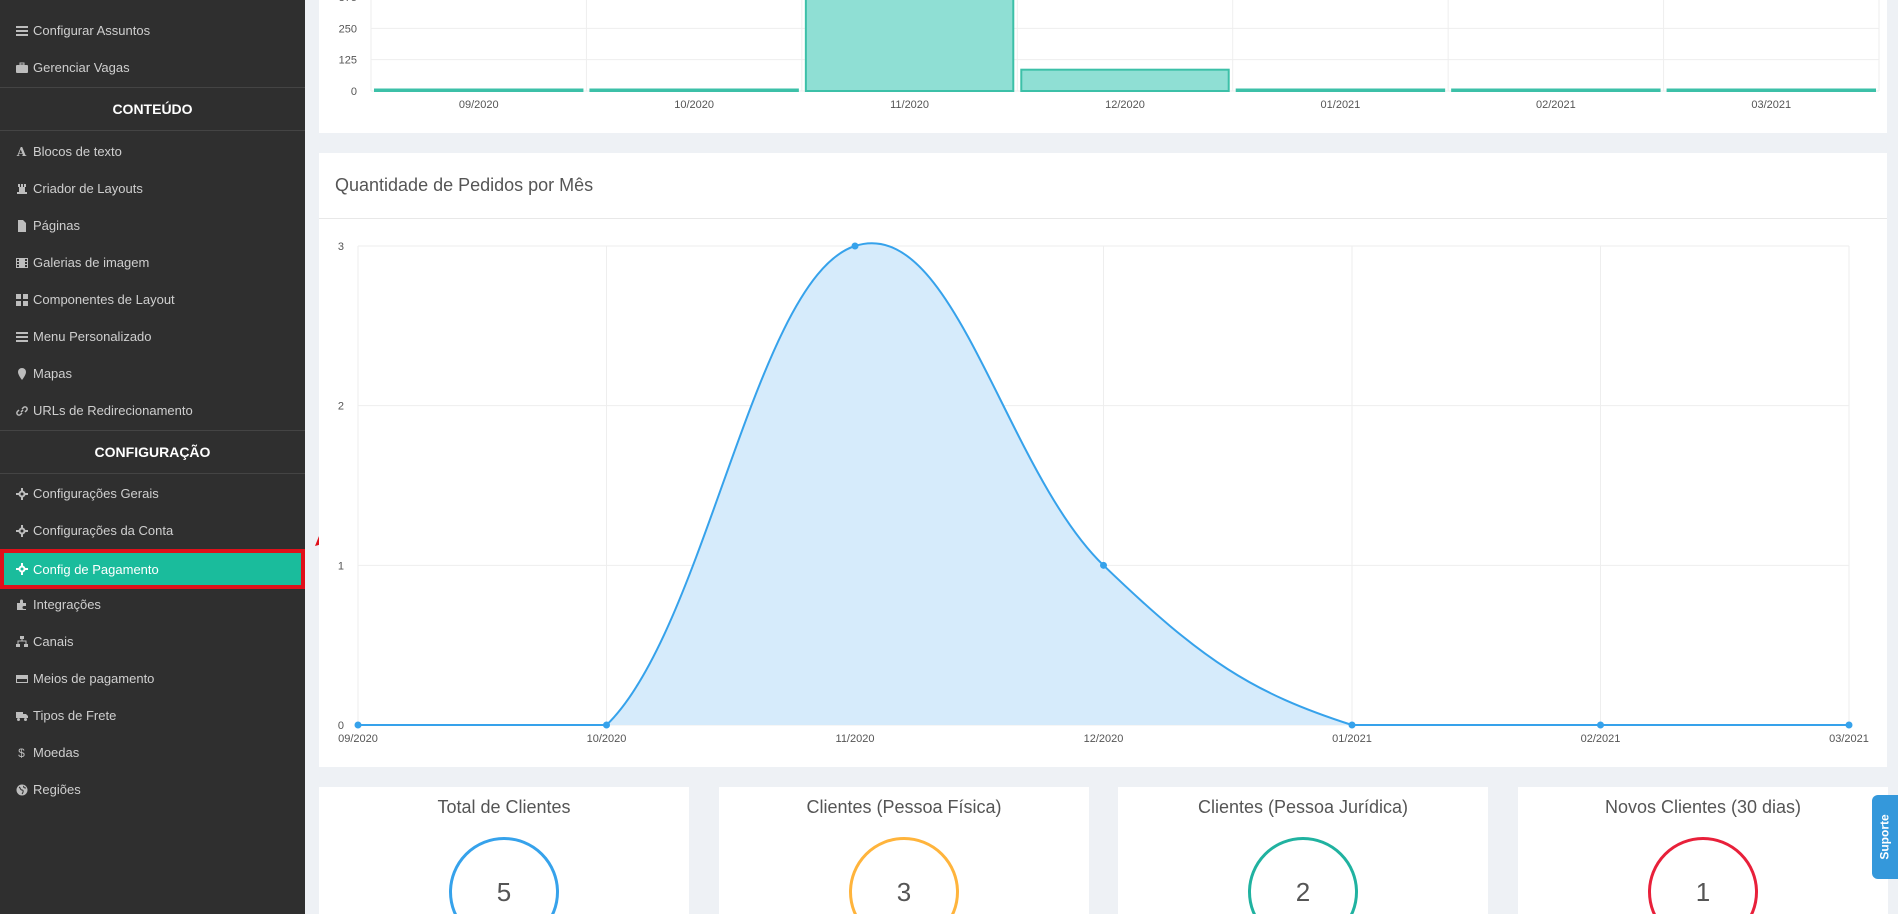 This screenshot has width=1898, height=914. Describe the element at coordinates (152, 789) in the screenshot. I see `sidebar-item-regioes: Regiões` at that location.